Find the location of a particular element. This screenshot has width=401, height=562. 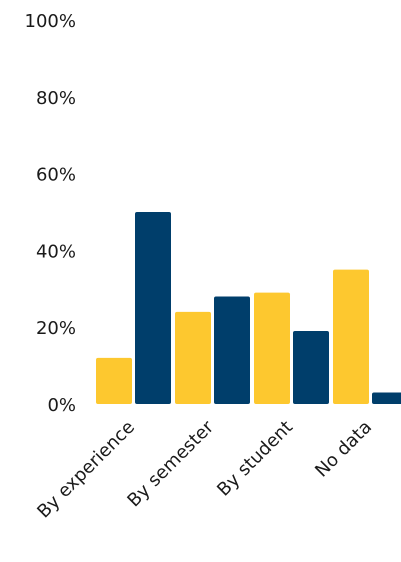

bar-series-2-by-experience is located at coordinates (153, 308).